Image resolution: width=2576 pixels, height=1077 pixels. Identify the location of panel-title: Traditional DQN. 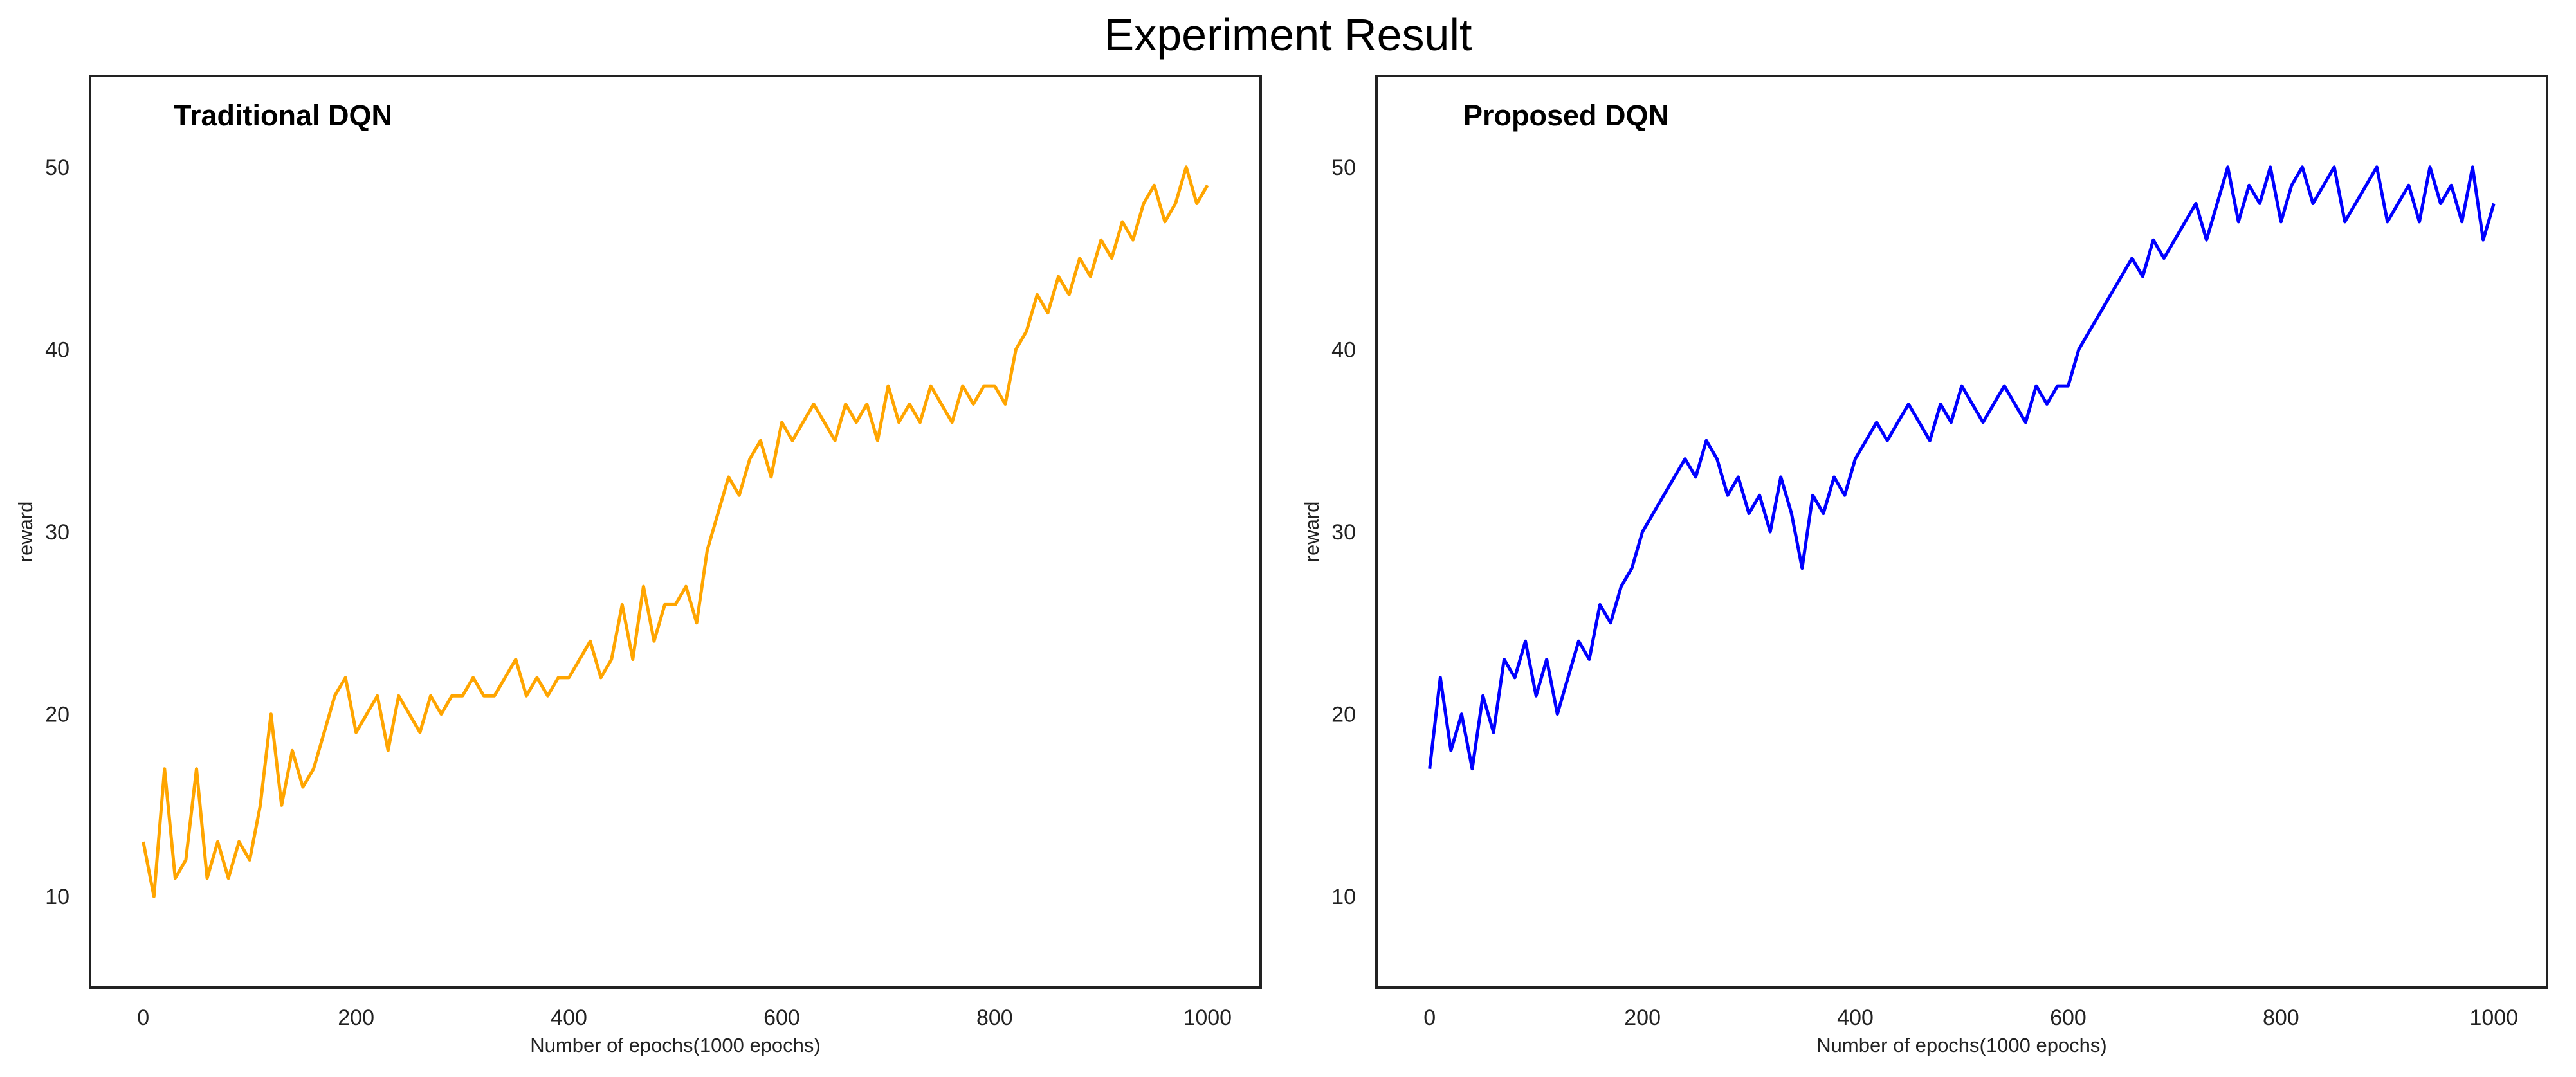
(283, 116).